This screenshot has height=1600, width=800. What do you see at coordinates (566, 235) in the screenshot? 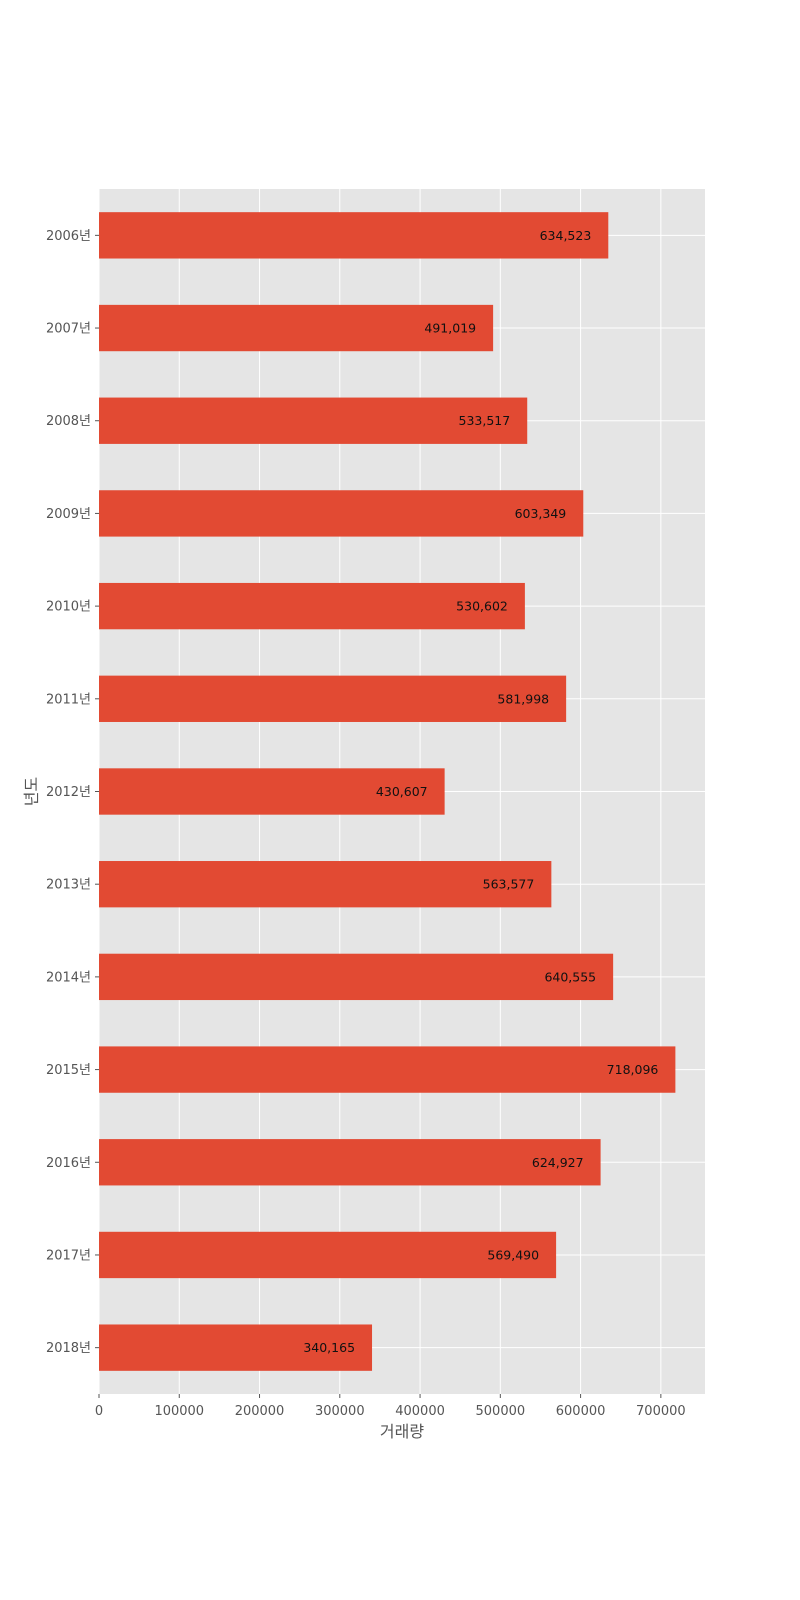
I see `bar-value-label: 634,523` at bounding box center [566, 235].